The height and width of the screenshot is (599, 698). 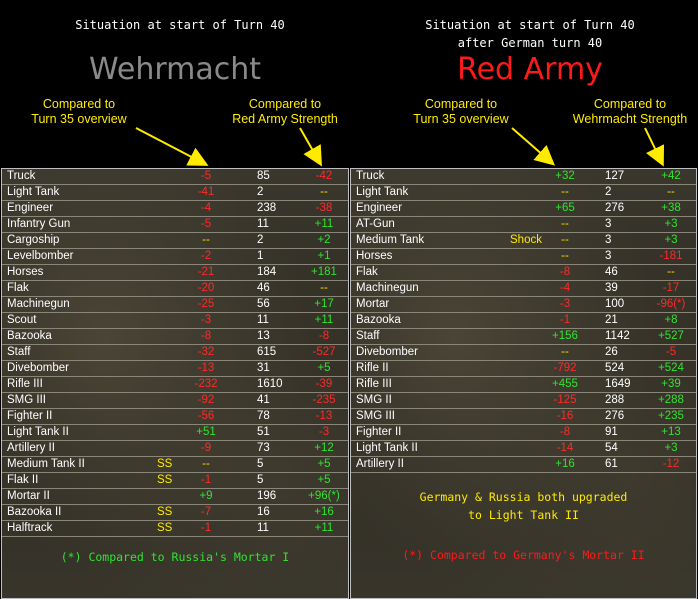 I want to click on unit-name: Rifle III, so click(x=25, y=384).